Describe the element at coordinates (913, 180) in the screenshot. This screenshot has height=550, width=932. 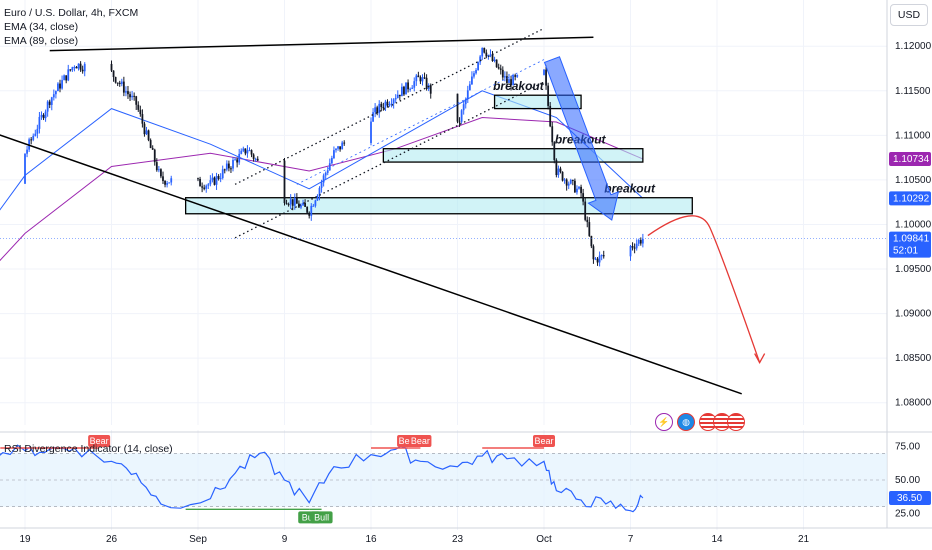
I see `price-tick-label: 1.10500` at that location.